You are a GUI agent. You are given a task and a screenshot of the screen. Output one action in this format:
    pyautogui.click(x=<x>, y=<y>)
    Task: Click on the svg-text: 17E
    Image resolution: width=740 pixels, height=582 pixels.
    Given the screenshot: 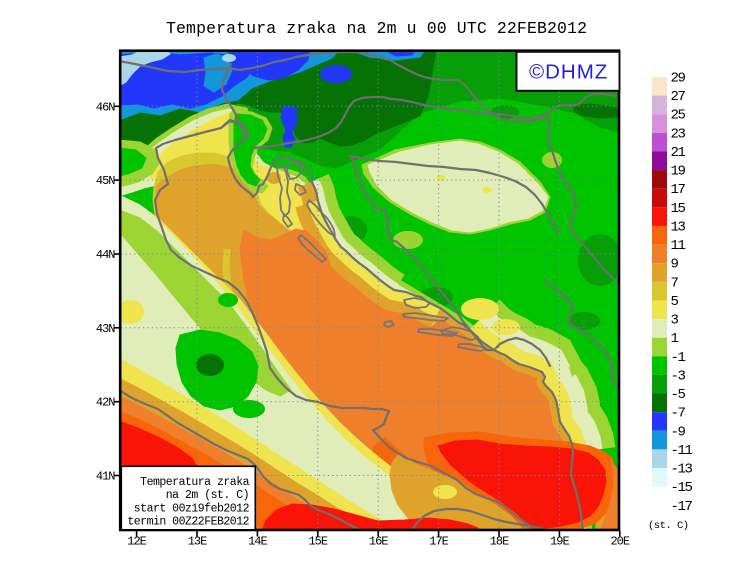 What is the action you would take?
    pyautogui.click(x=438, y=542)
    